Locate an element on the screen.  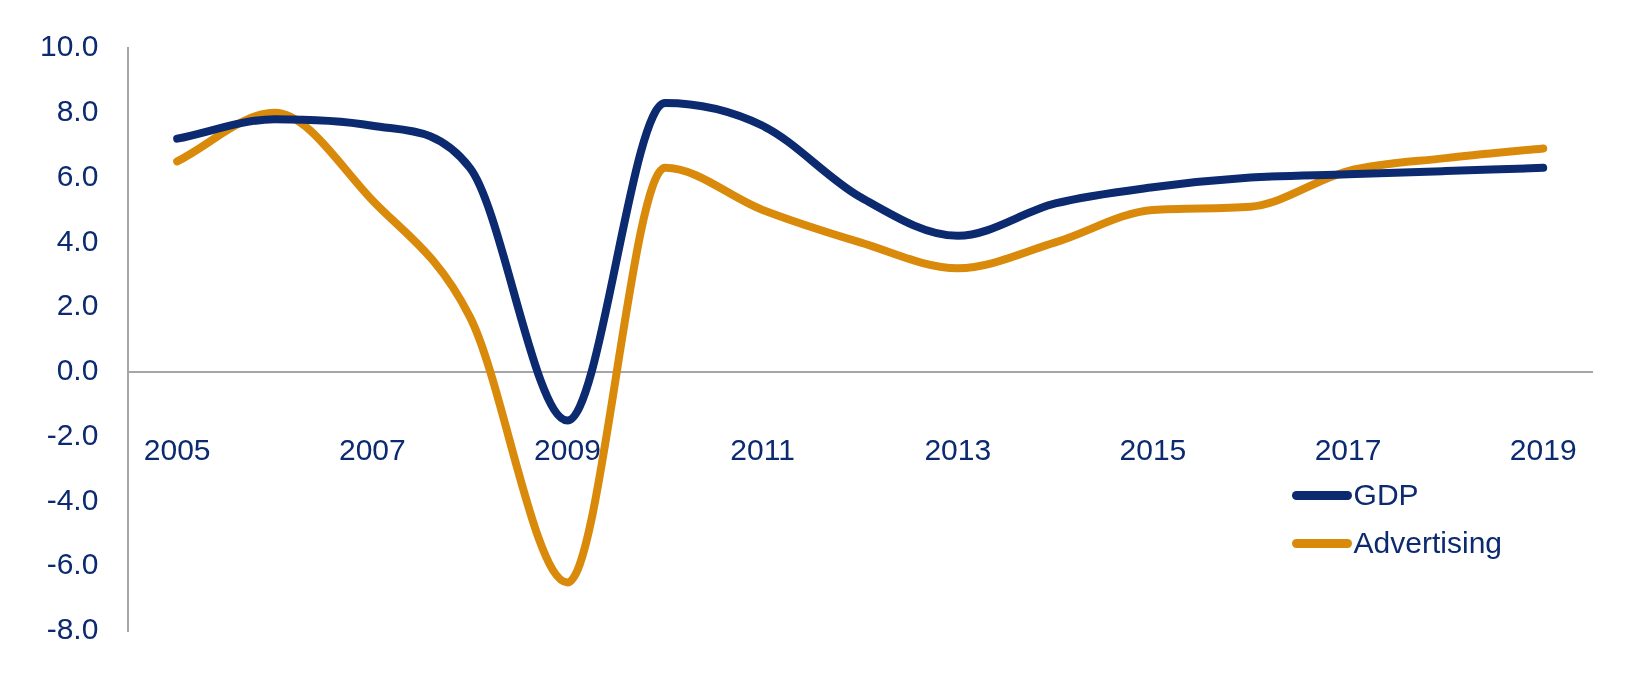
y-tick-label: 8.0 is located at coordinates (77, 111).